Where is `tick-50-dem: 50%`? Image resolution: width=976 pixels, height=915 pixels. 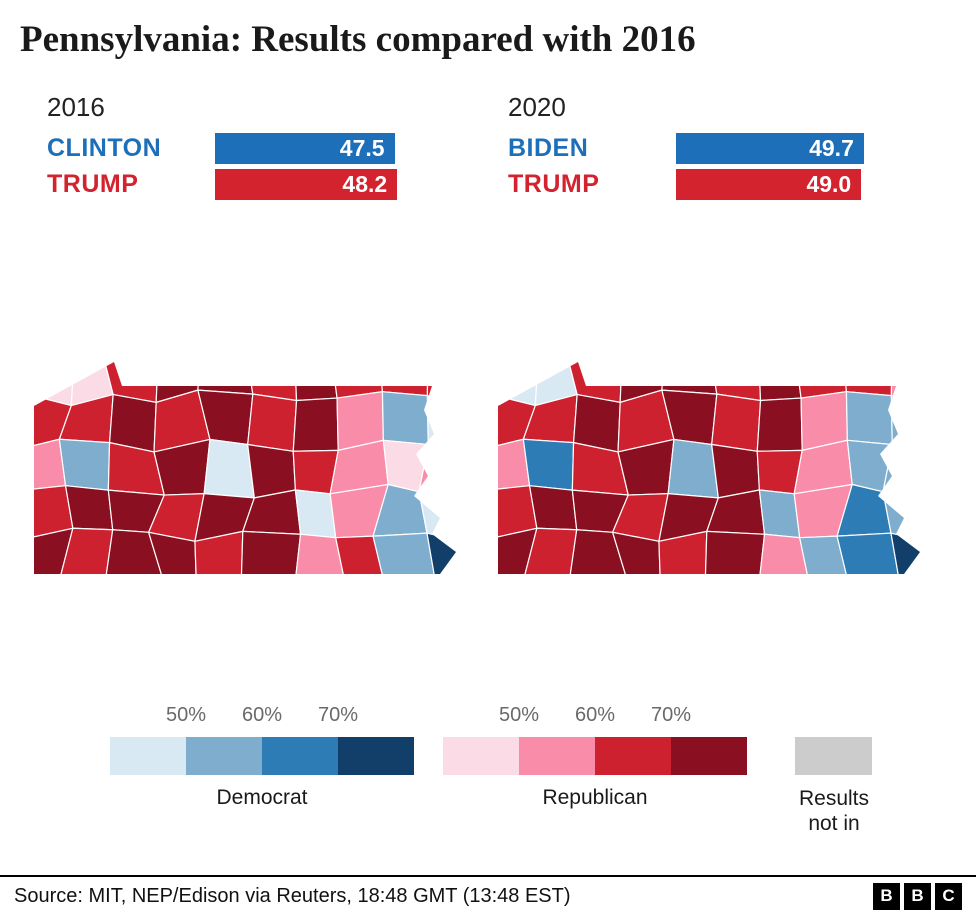 tick-50-dem: 50% is located at coordinates (186, 715).